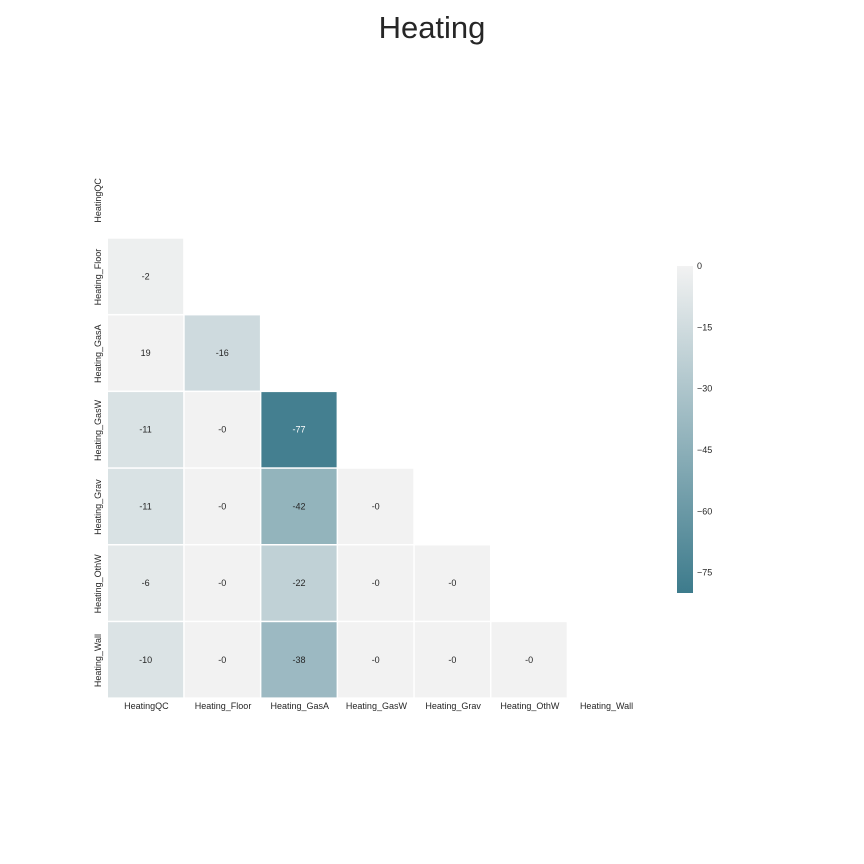  What do you see at coordinates (98, 507) in the screenshot?
I see `y-tick-label: Heating_Grav` at bounding box center [98, 507].